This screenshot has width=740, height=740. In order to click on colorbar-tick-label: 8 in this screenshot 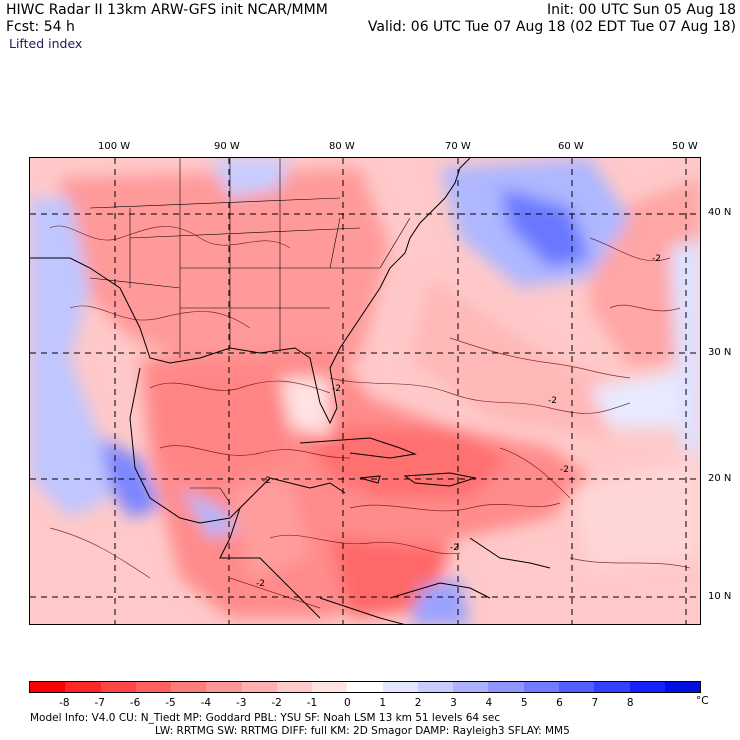, I will do `click(630, 703)`.